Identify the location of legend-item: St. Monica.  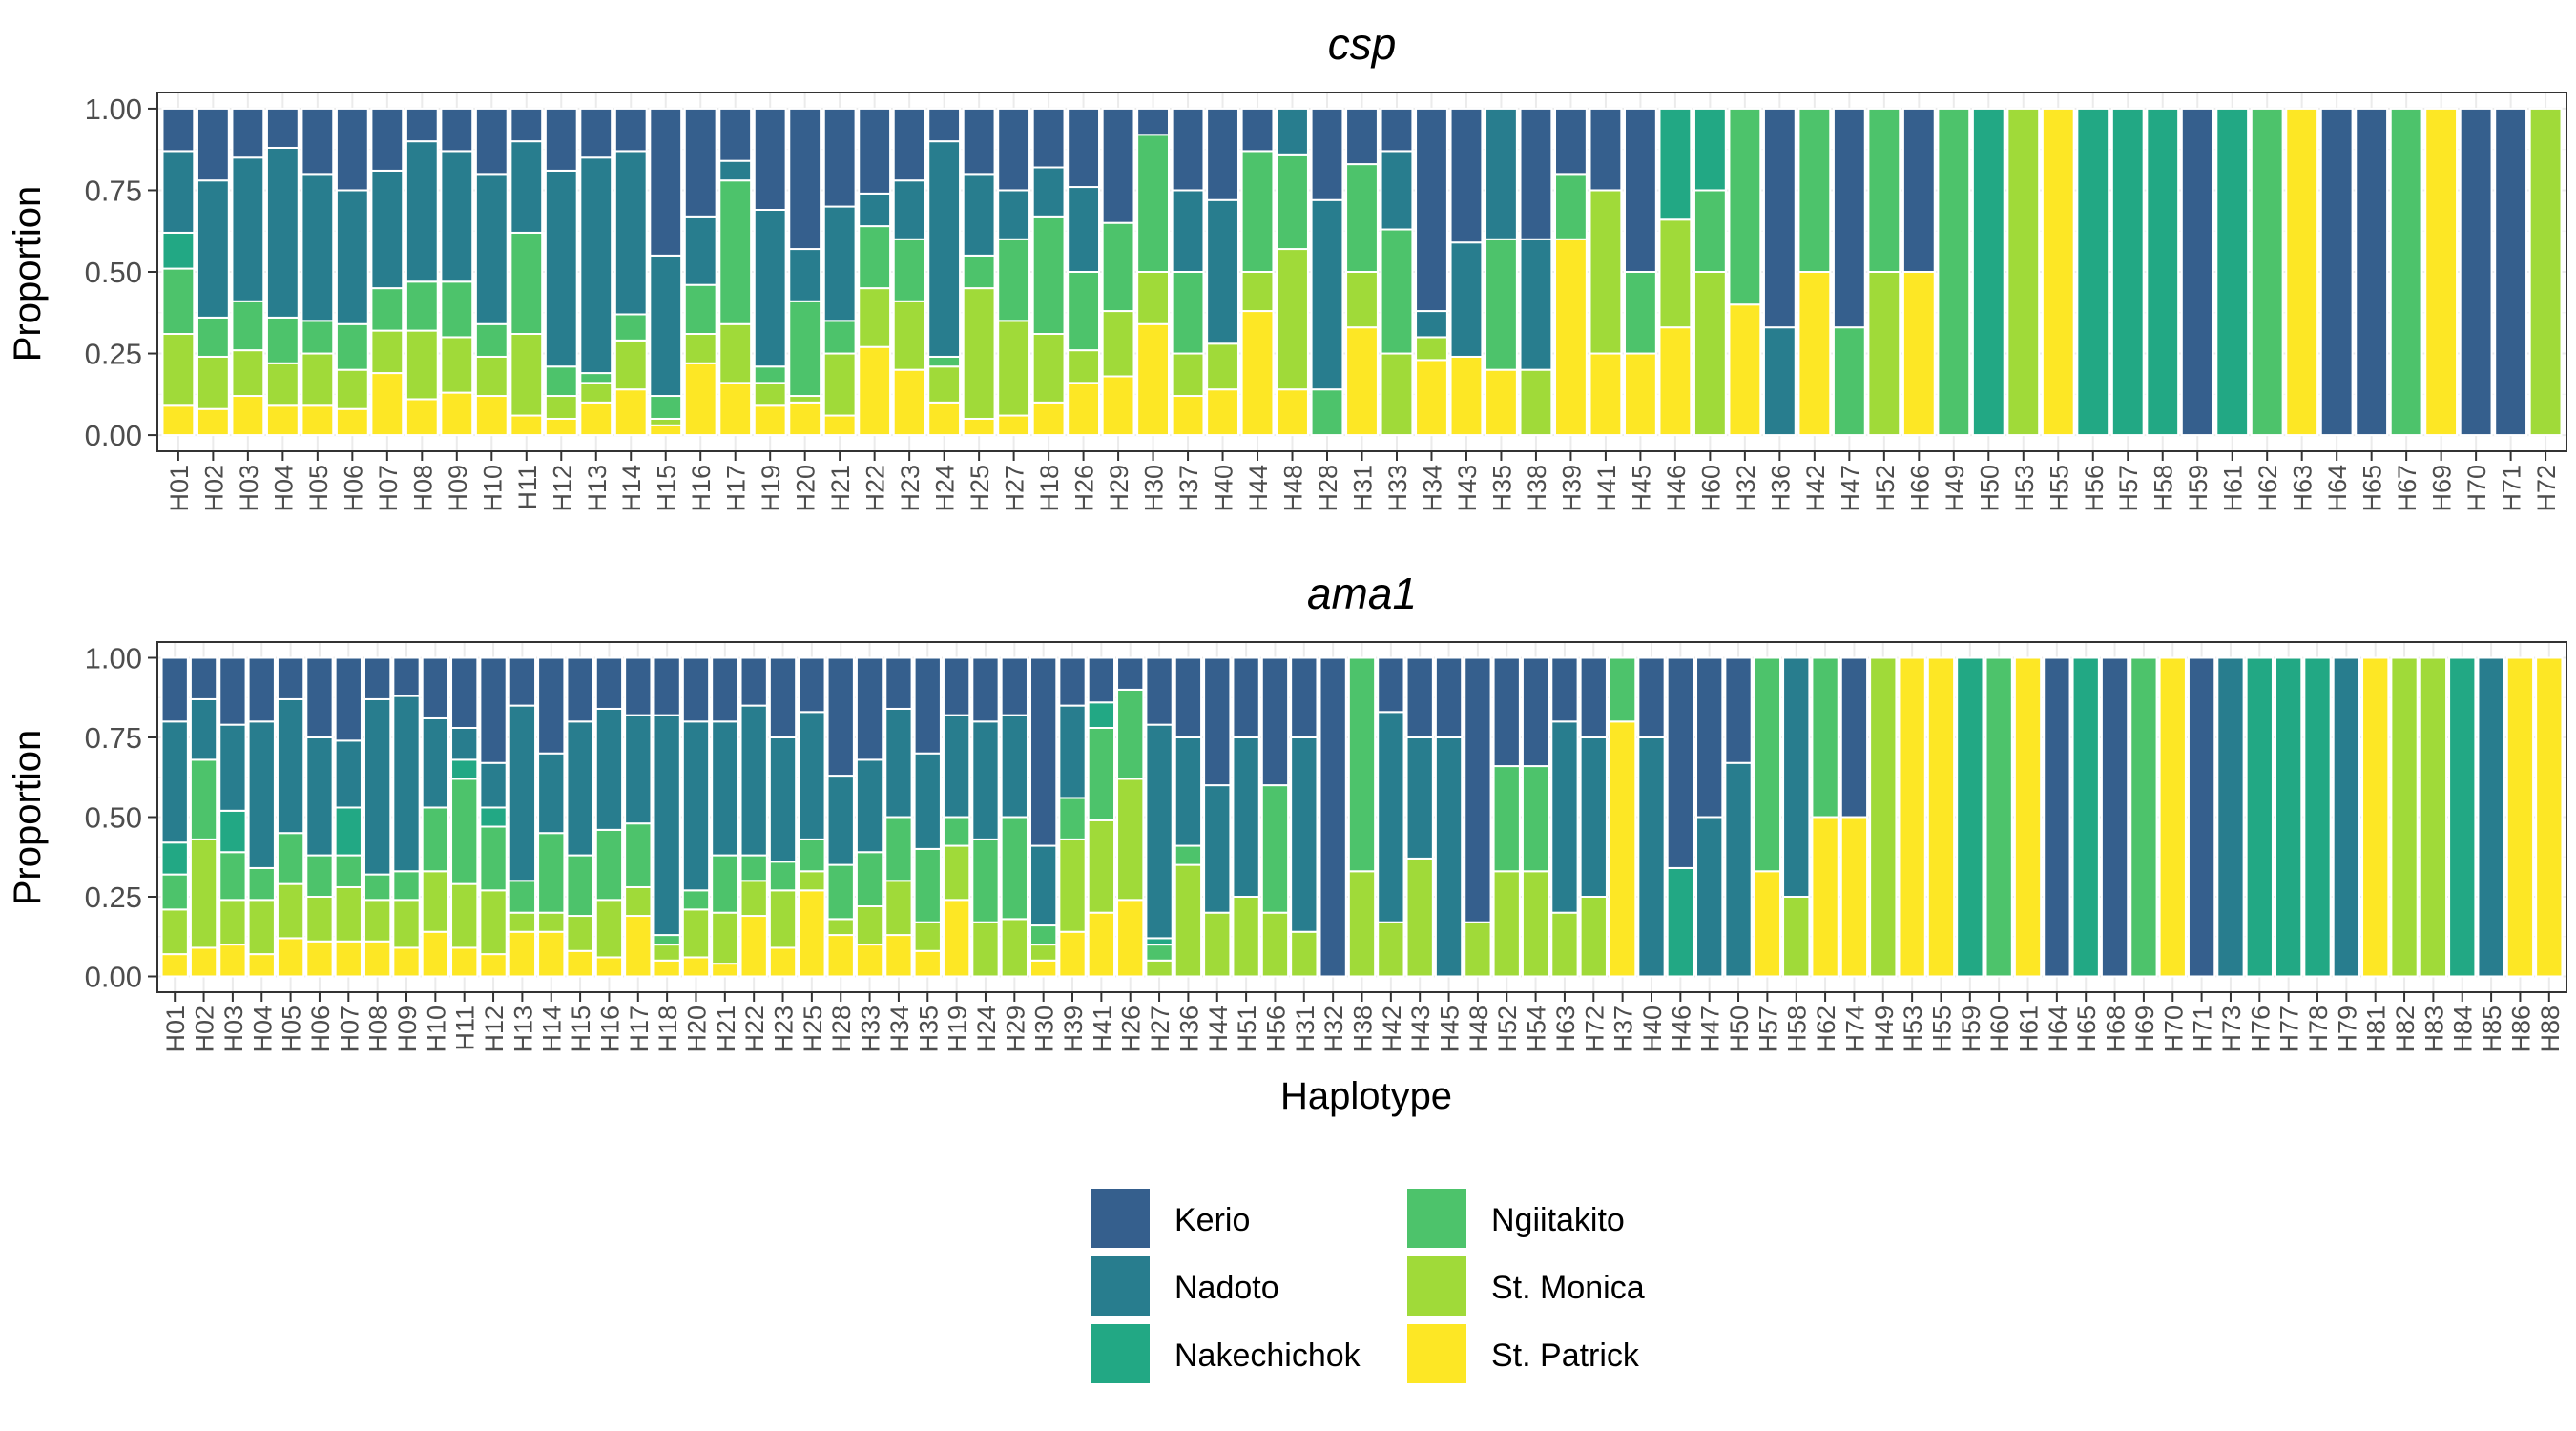
(1526, 1286).